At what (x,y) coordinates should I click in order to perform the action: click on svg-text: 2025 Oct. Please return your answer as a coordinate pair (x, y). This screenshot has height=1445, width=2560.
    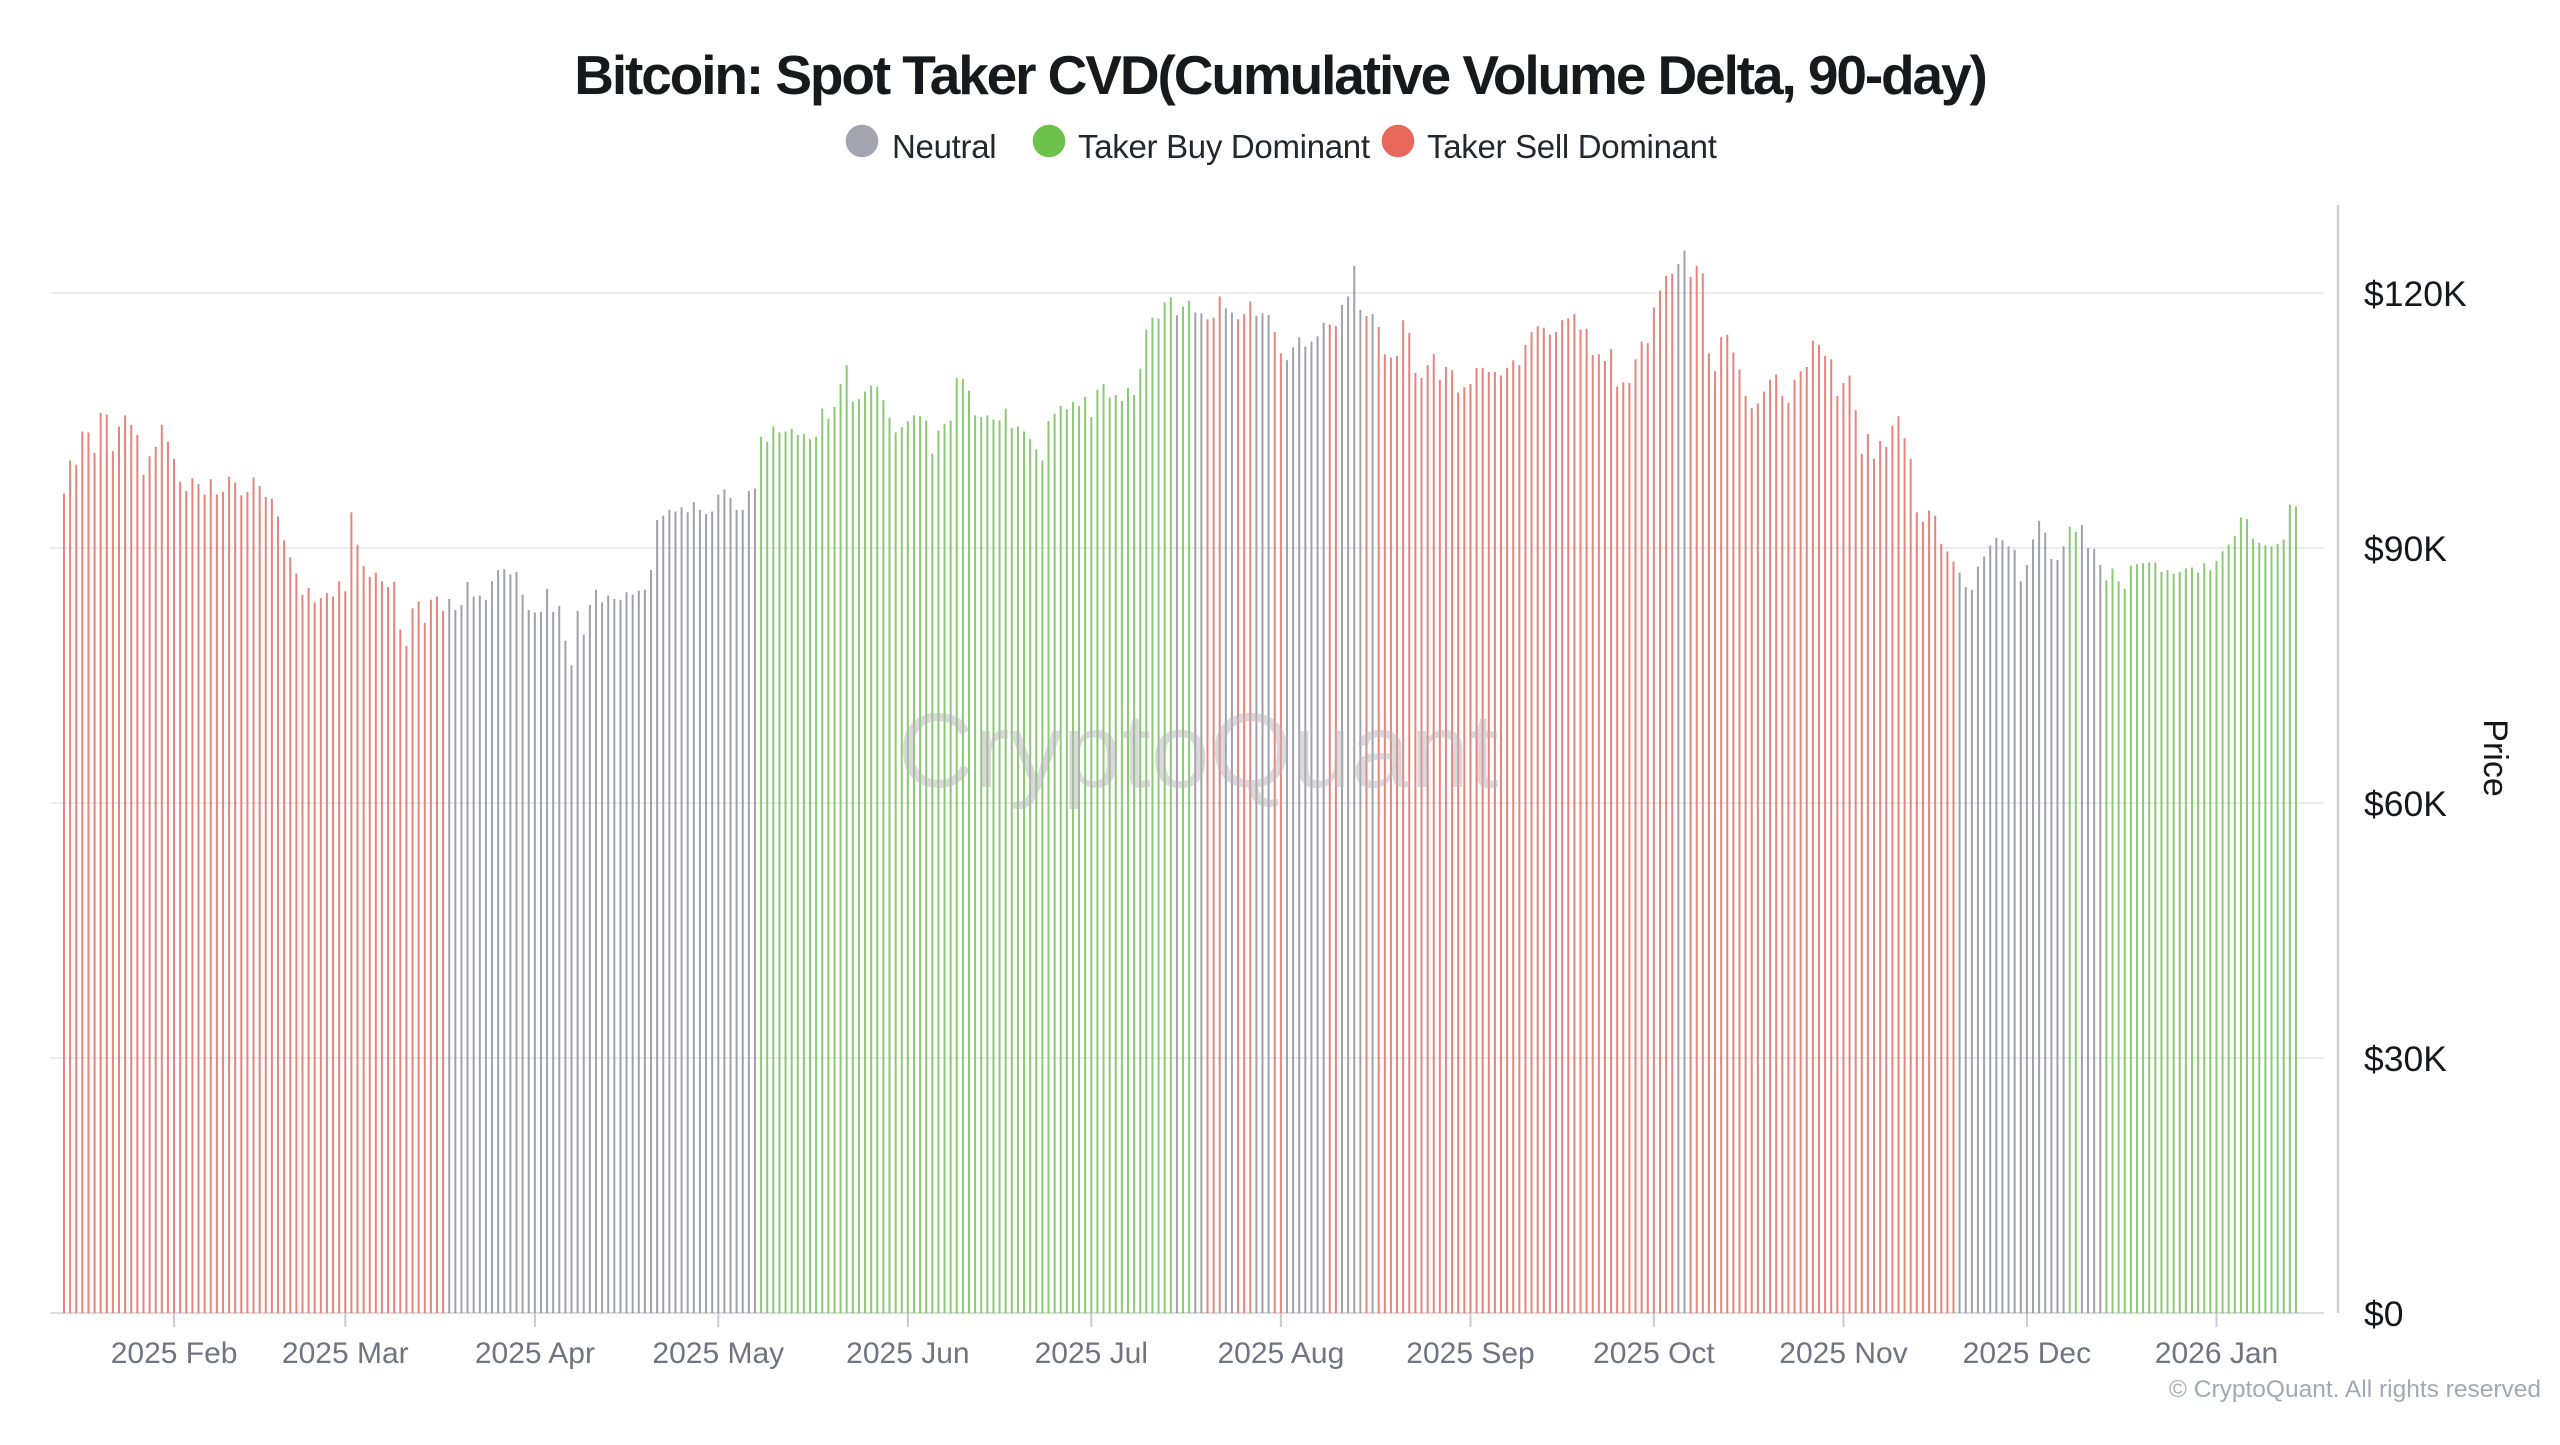
    Looking at the image, I should click on (1654, 1353).